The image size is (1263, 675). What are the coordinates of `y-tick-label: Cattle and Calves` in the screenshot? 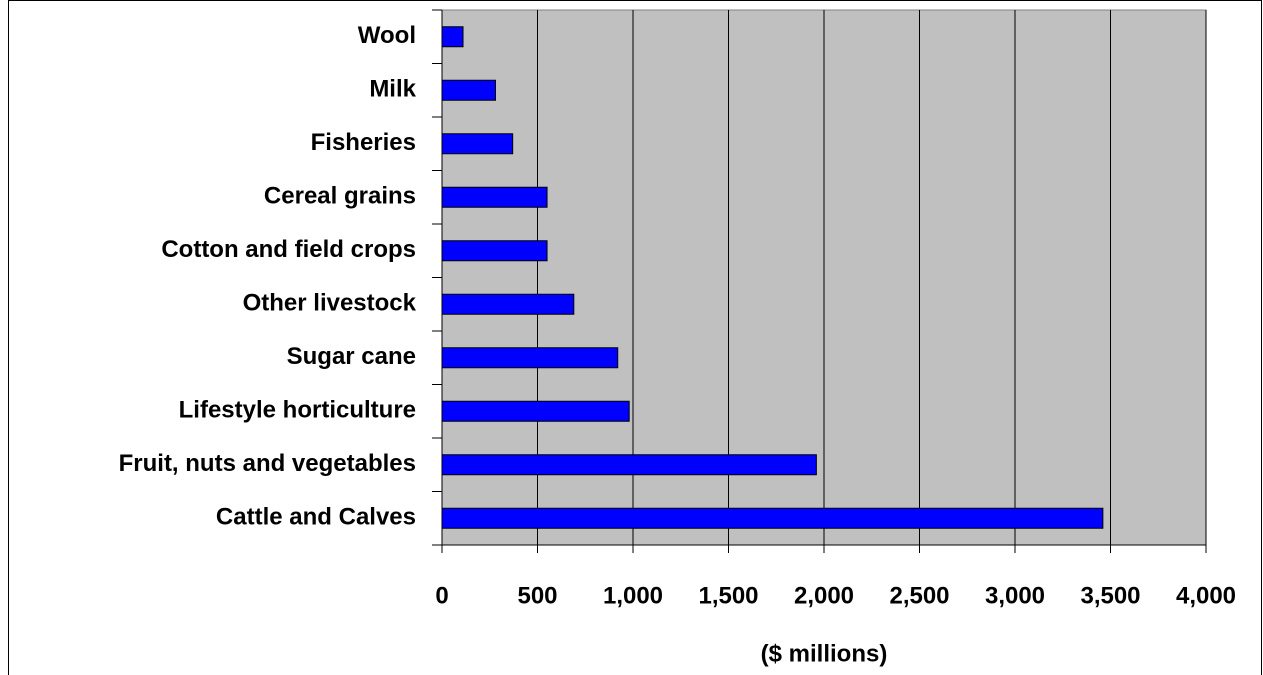 It's located at (316, 517).